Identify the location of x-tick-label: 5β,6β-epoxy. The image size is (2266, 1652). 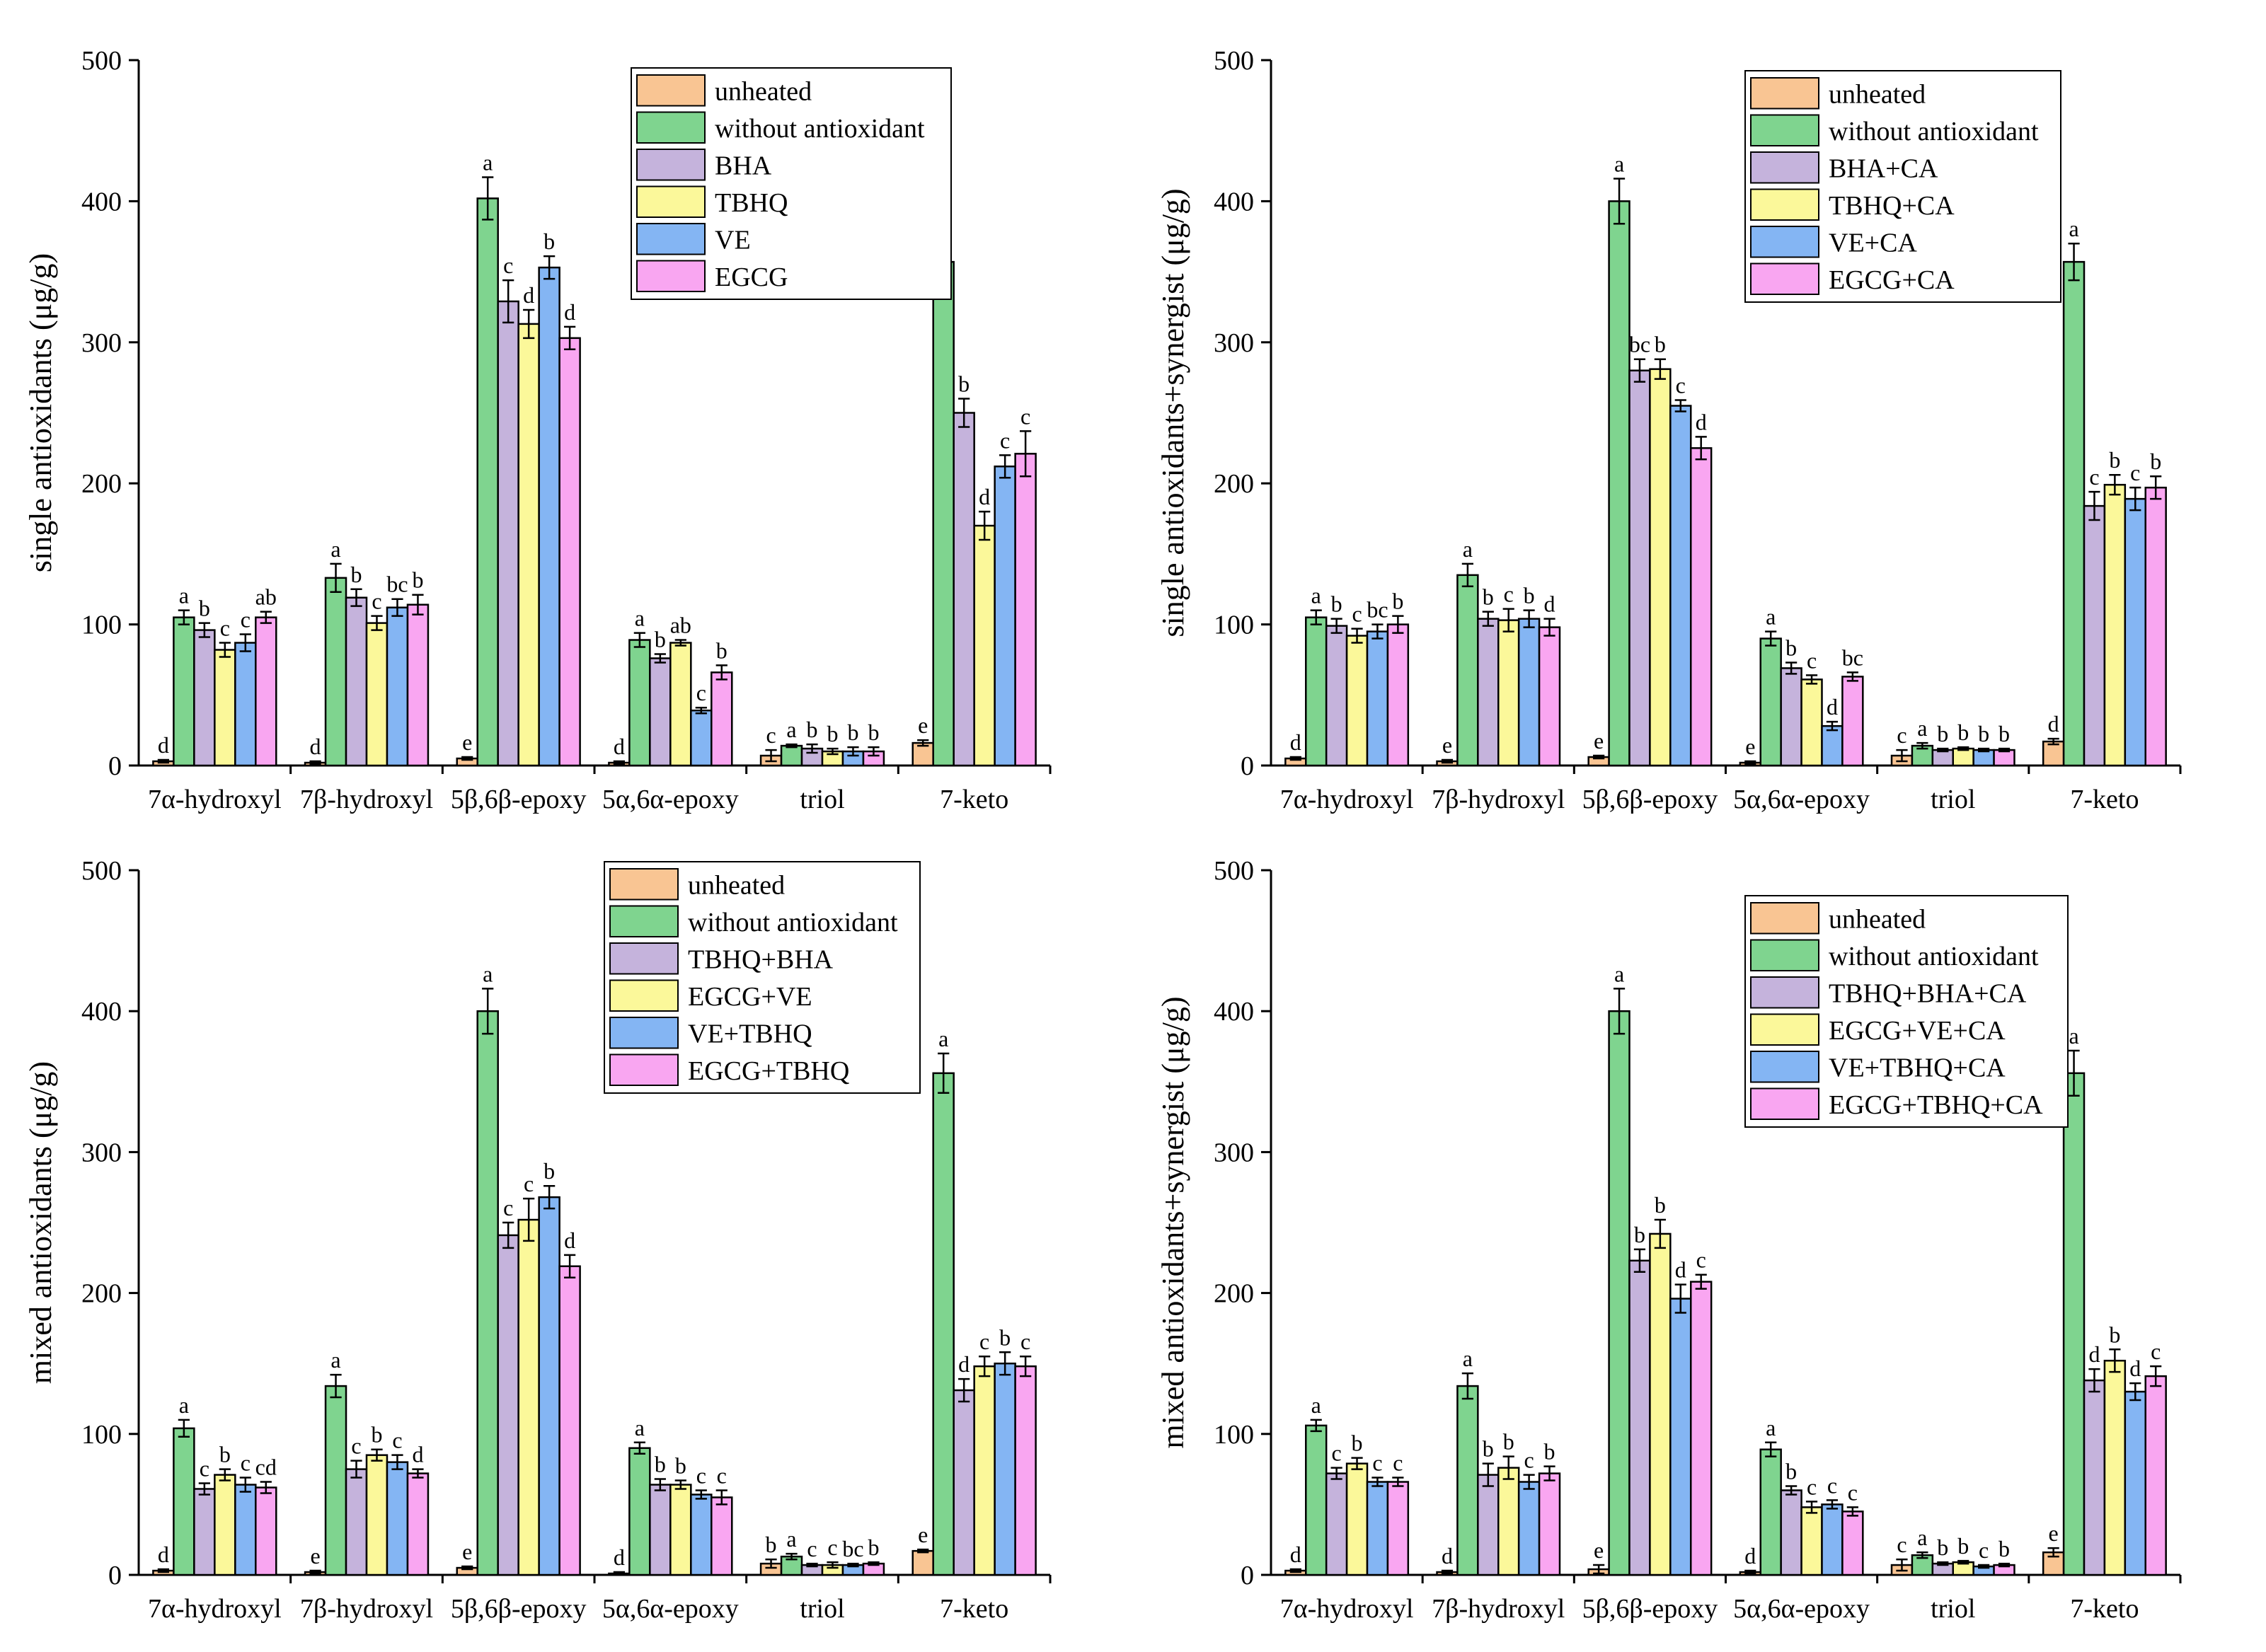
(1650, 1609).